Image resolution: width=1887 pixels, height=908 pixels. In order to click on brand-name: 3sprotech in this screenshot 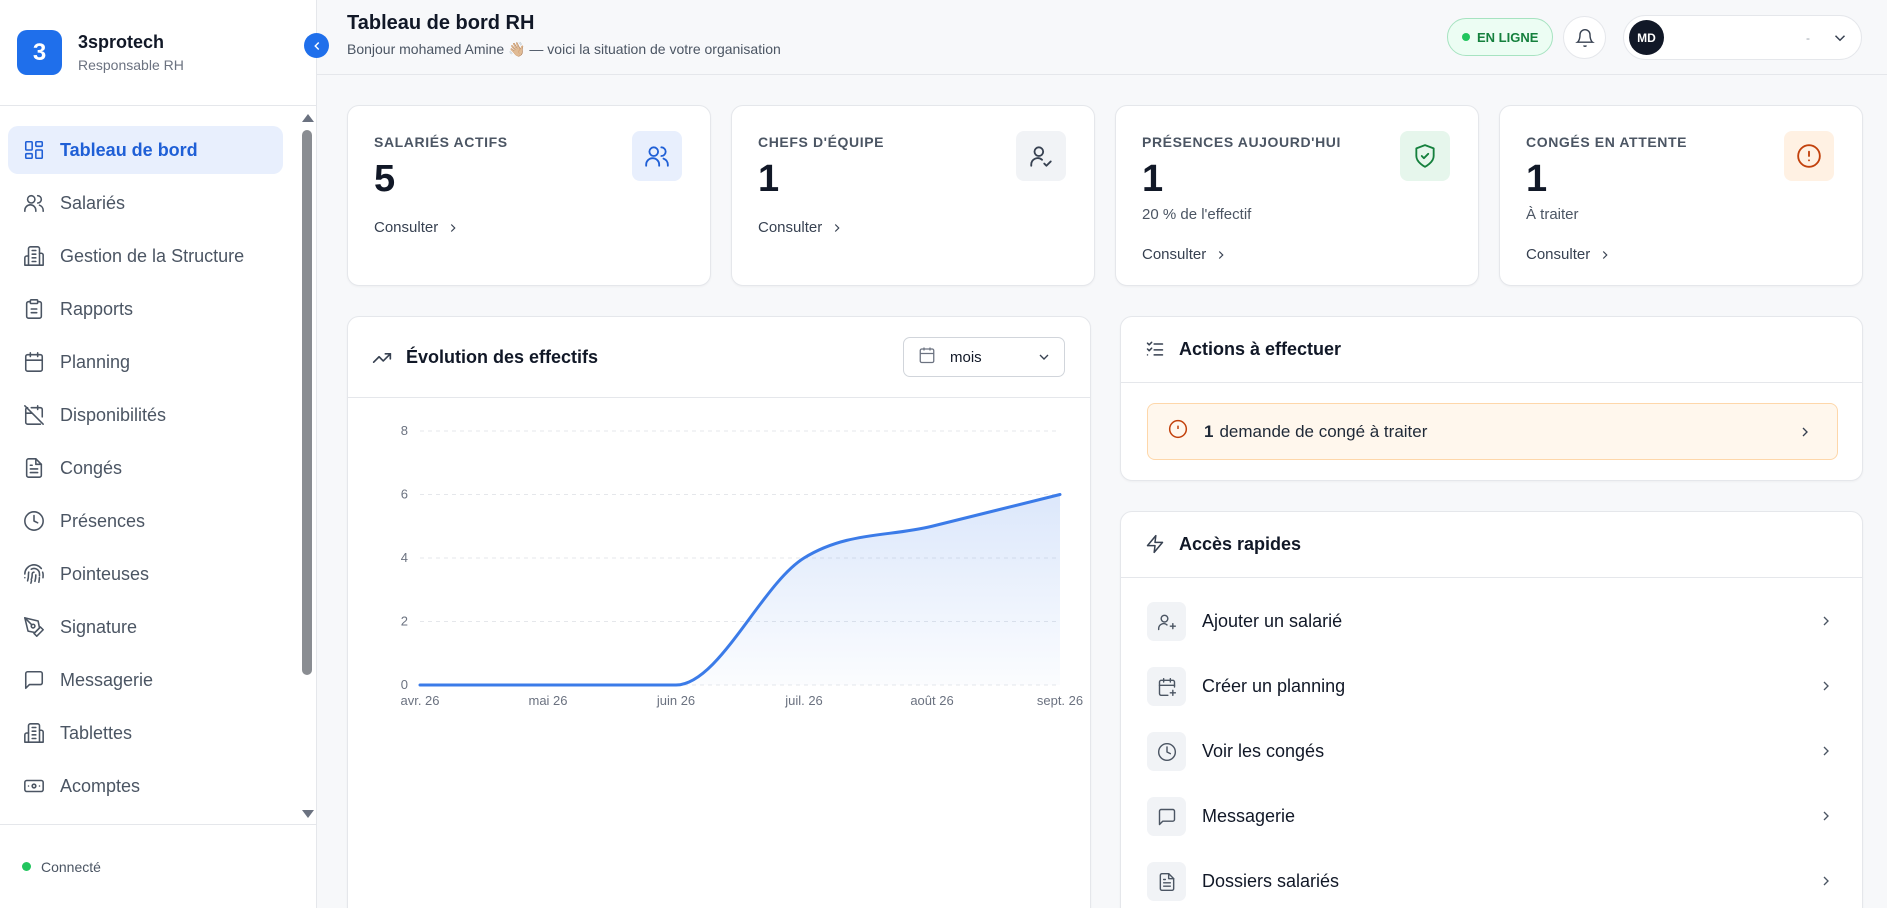, I will do `click(121, 42)`.